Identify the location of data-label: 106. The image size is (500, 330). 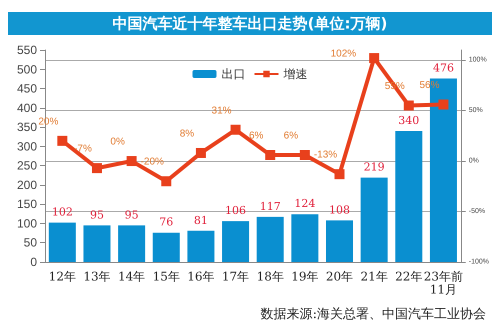
(235, 211).